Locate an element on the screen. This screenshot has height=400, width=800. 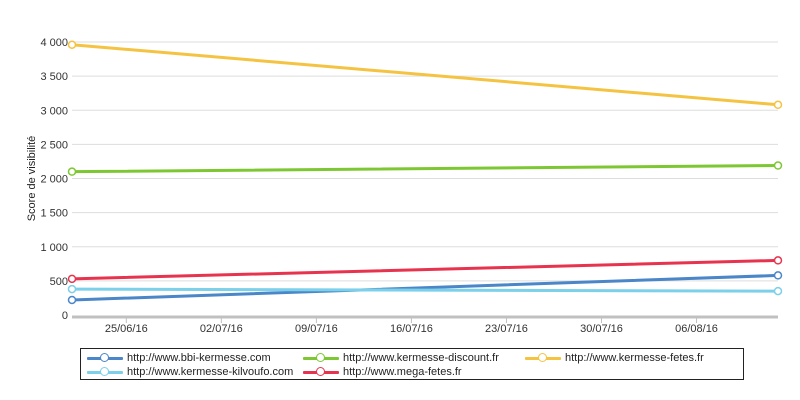
y-axis-title: Score de visibilité is located at coordinates (32, 179).